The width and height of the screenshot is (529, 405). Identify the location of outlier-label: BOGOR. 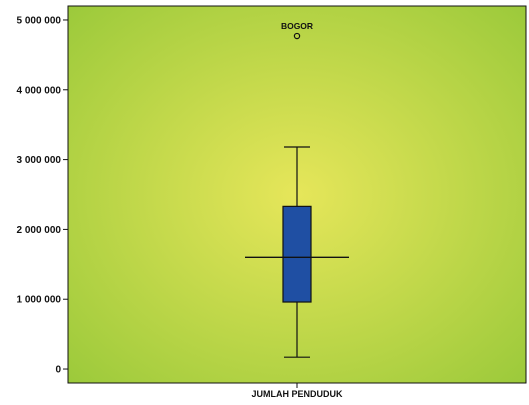
(297, 26).